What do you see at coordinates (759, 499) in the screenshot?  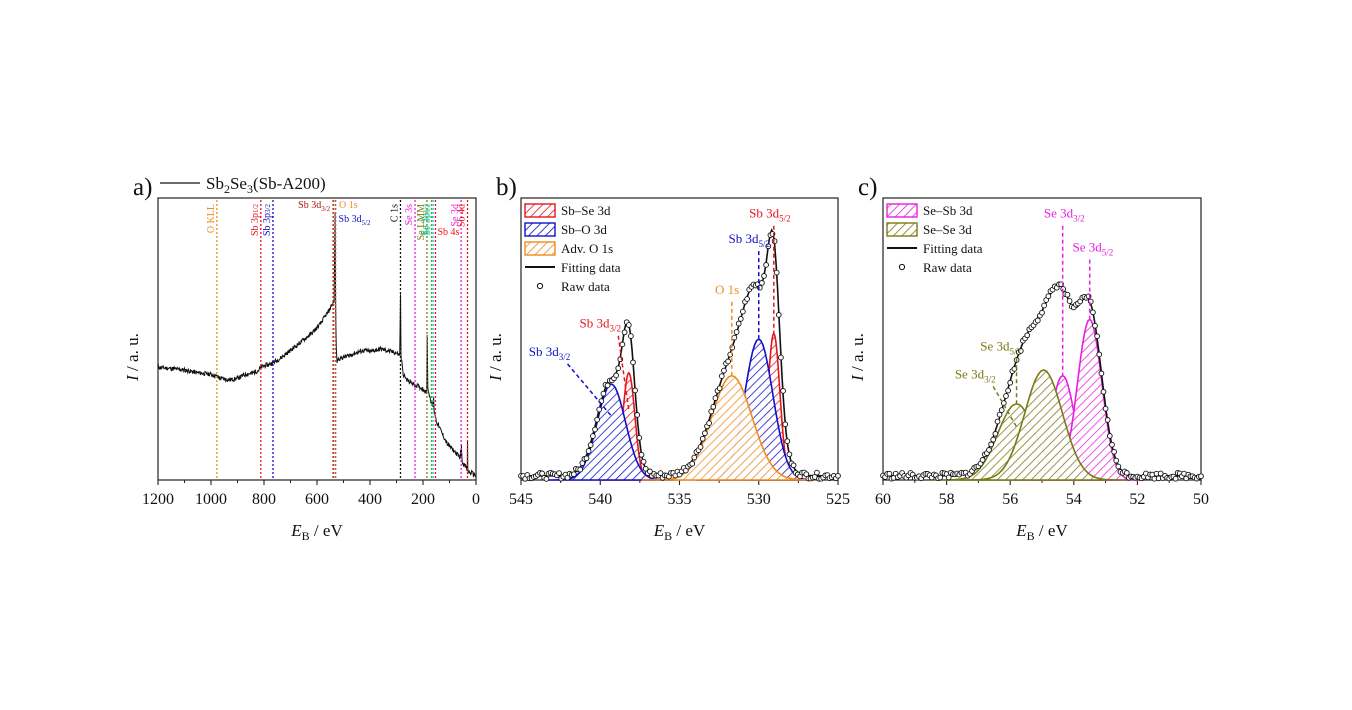 I see `x-tick-label: 530` at bounding box center [759, 499].